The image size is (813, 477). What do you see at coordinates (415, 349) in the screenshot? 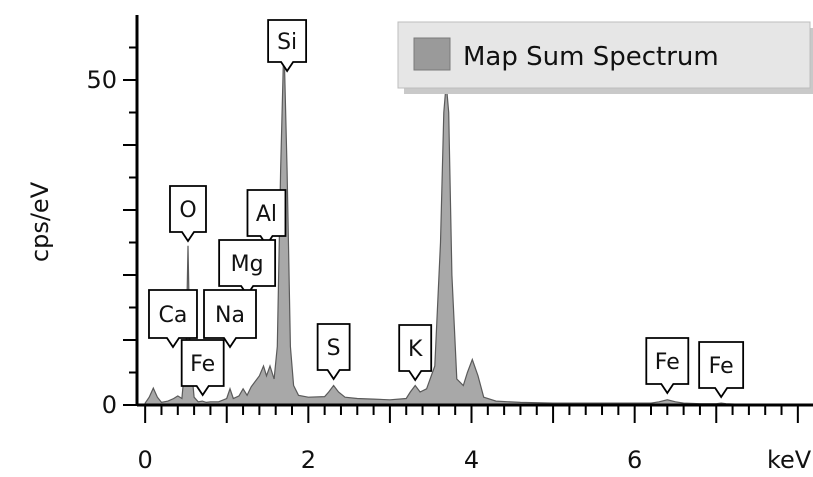
I see `peak-label-text: K` at bounding box center [415, 349].